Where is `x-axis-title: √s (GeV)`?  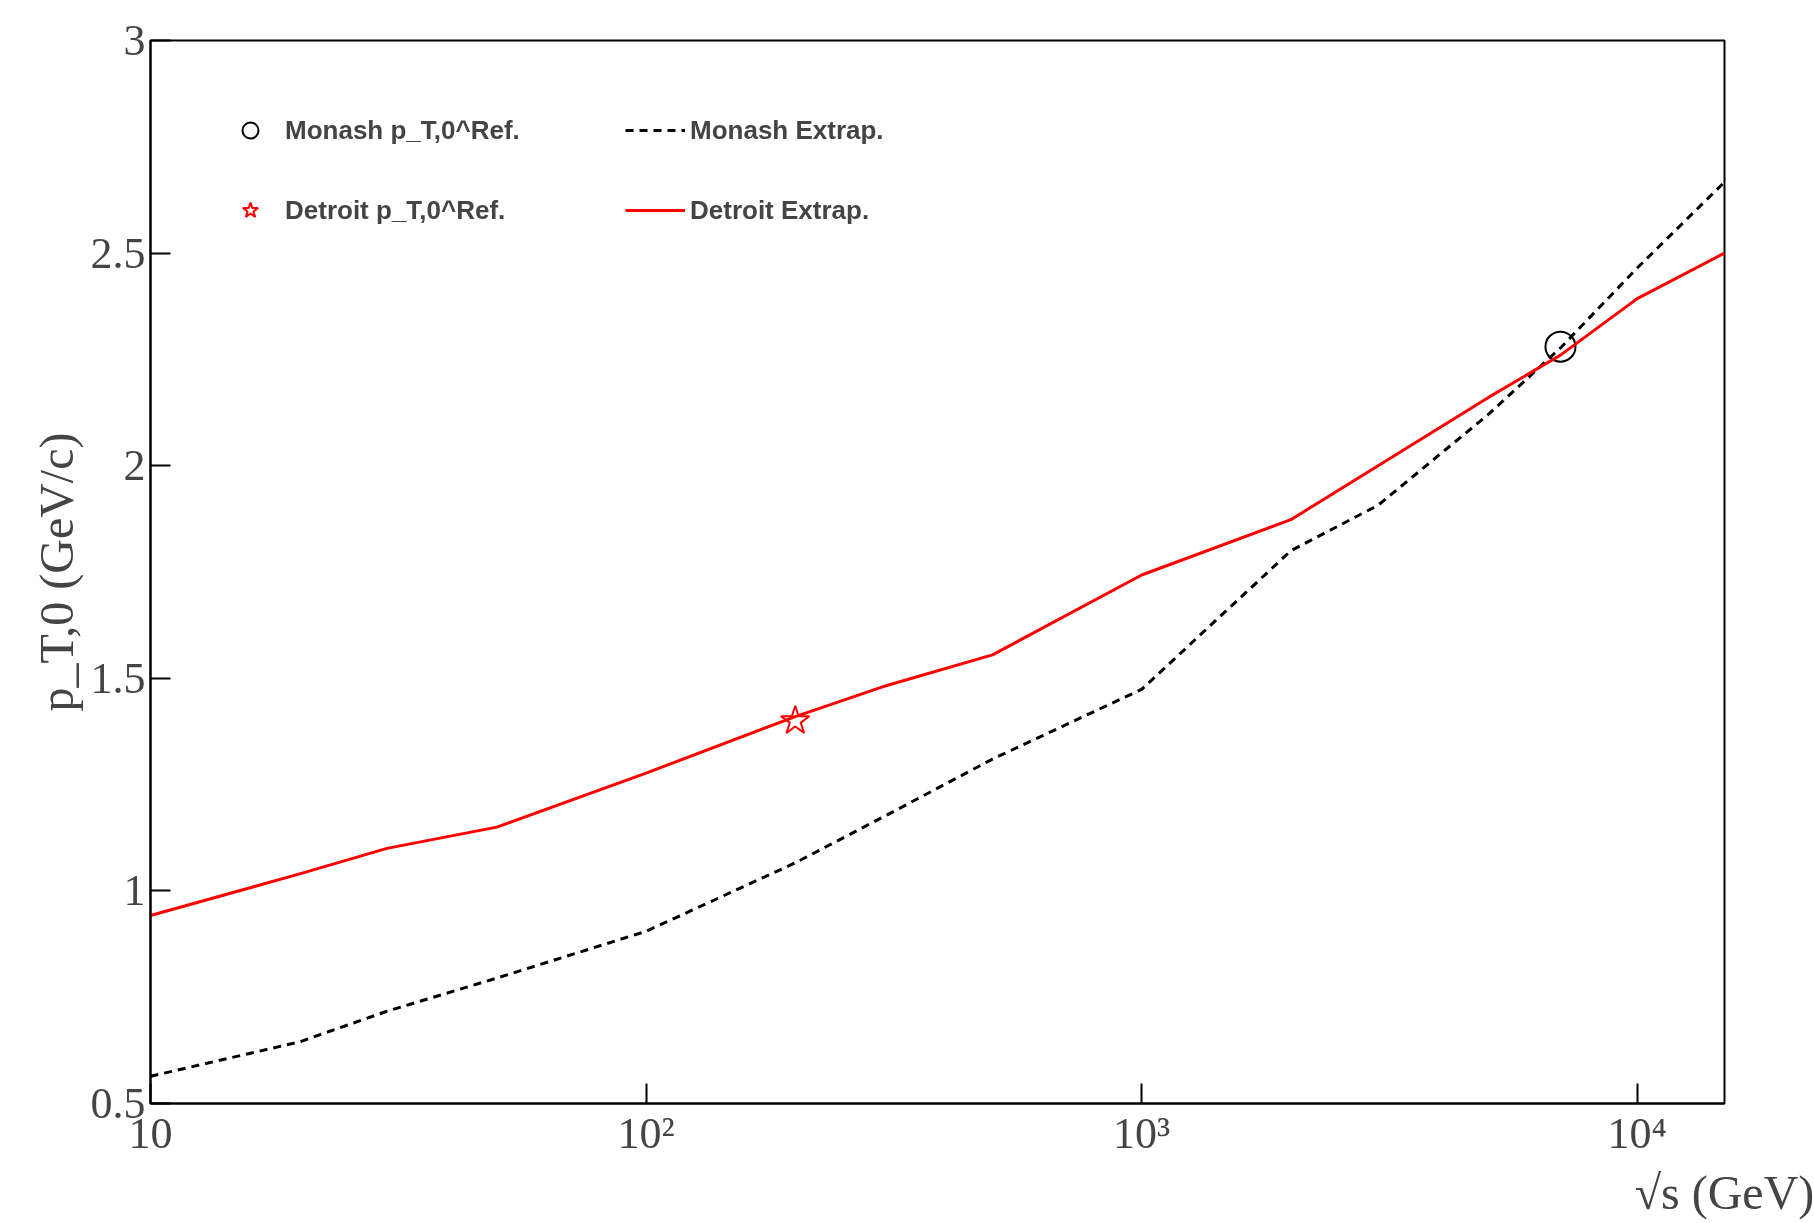 x-axis-title: √s (GeV) is located at coordinates (1724, 1192).